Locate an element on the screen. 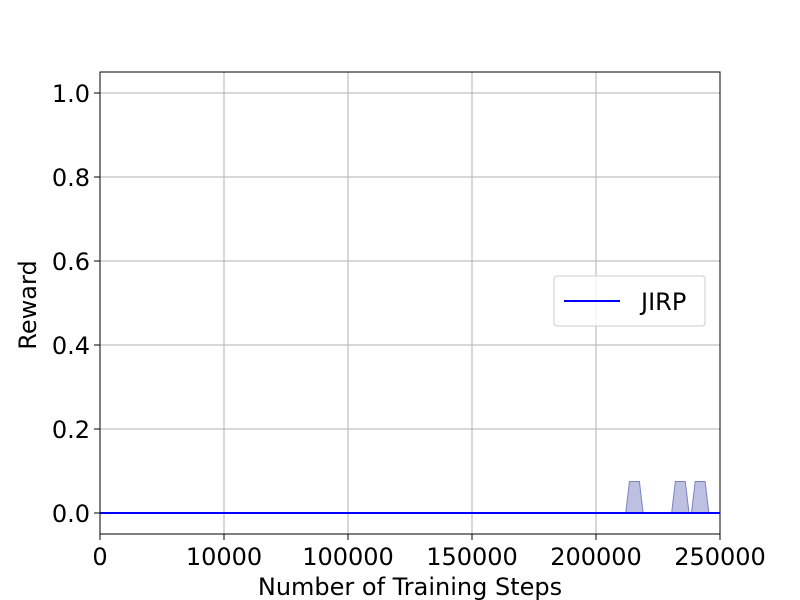  legend-label: JIRP is located at coordinates (662, 302).